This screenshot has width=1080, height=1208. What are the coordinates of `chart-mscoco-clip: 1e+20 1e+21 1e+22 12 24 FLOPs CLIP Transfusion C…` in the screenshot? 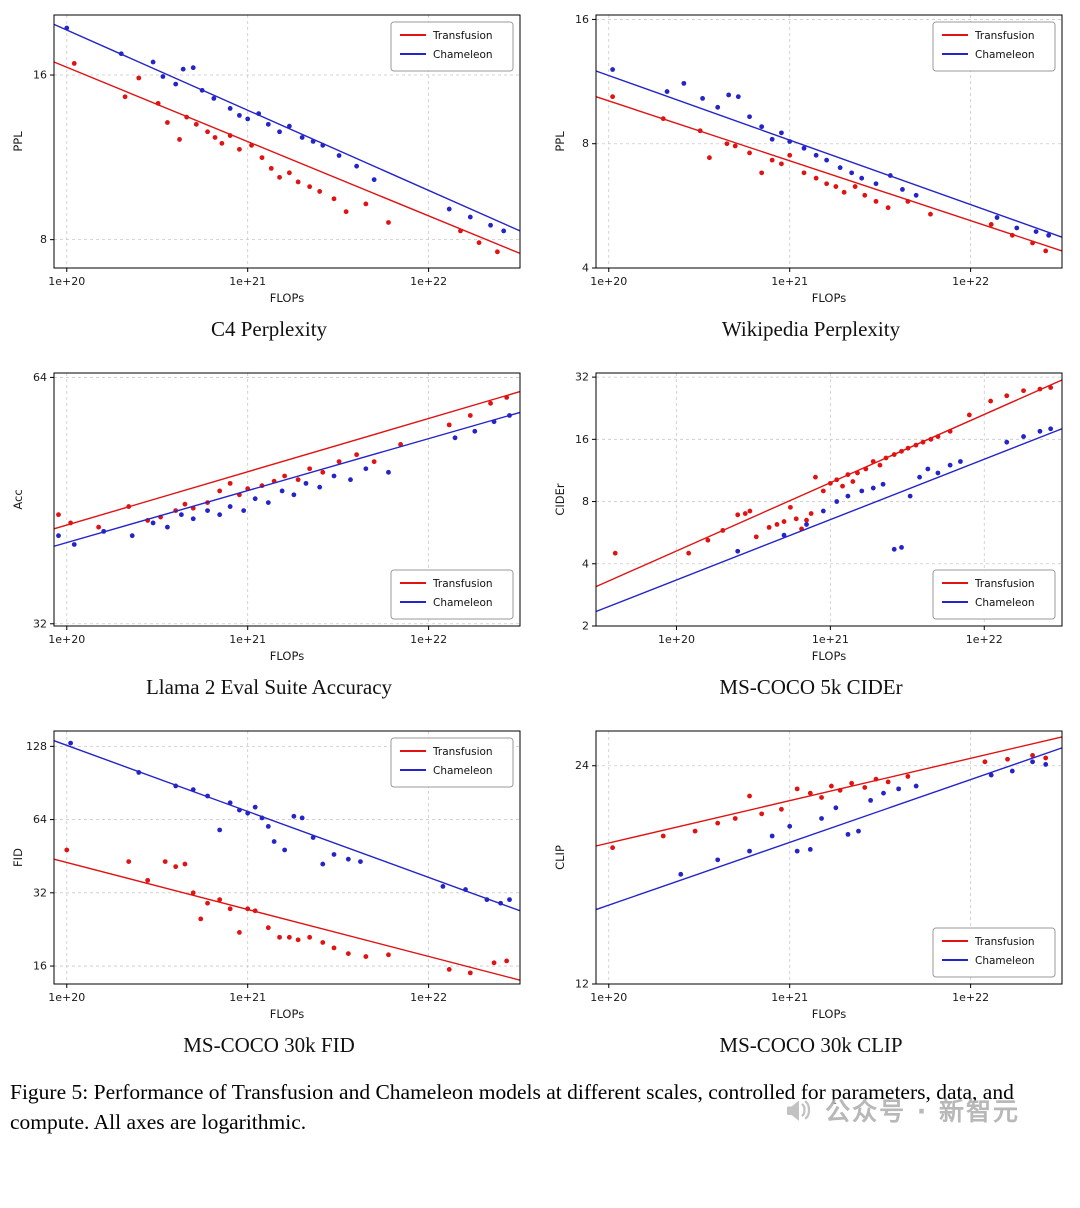 It's located at (811, 873).